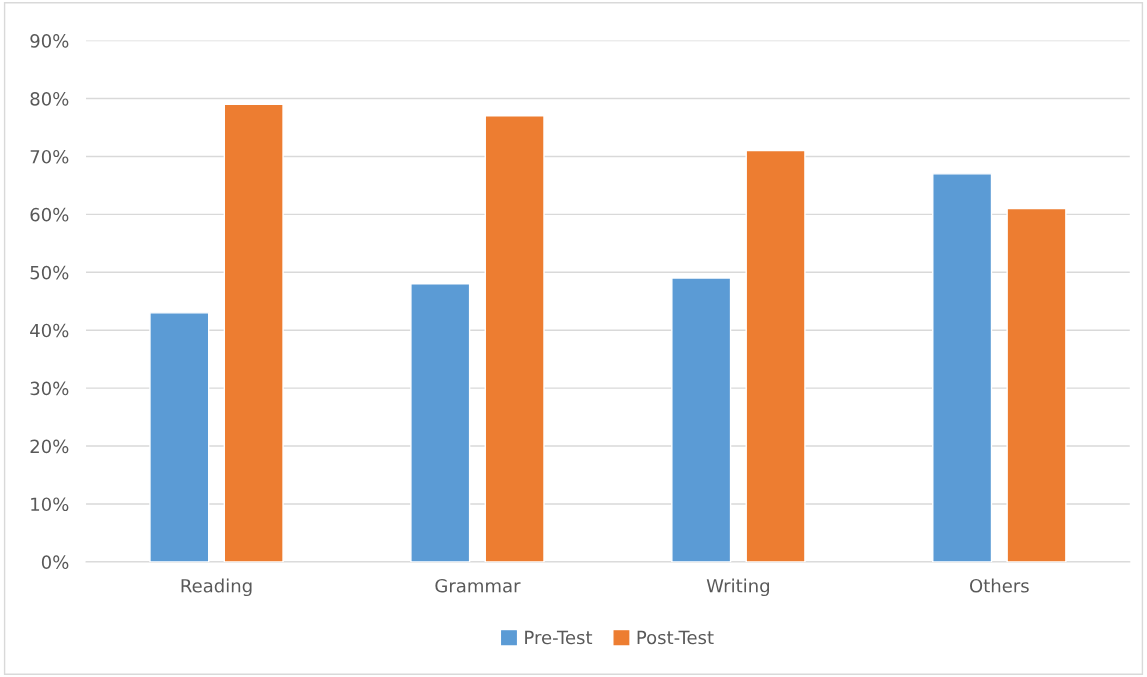  I want to click on y-tick-label: 40%, so click(49, 330).